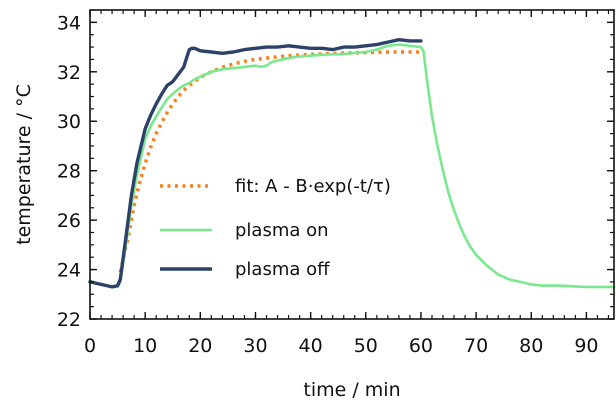  What do you see at coordinates (531, 346) in the screenshot?
I see `x-tick-label: 80` at bounding box center [531, 346].